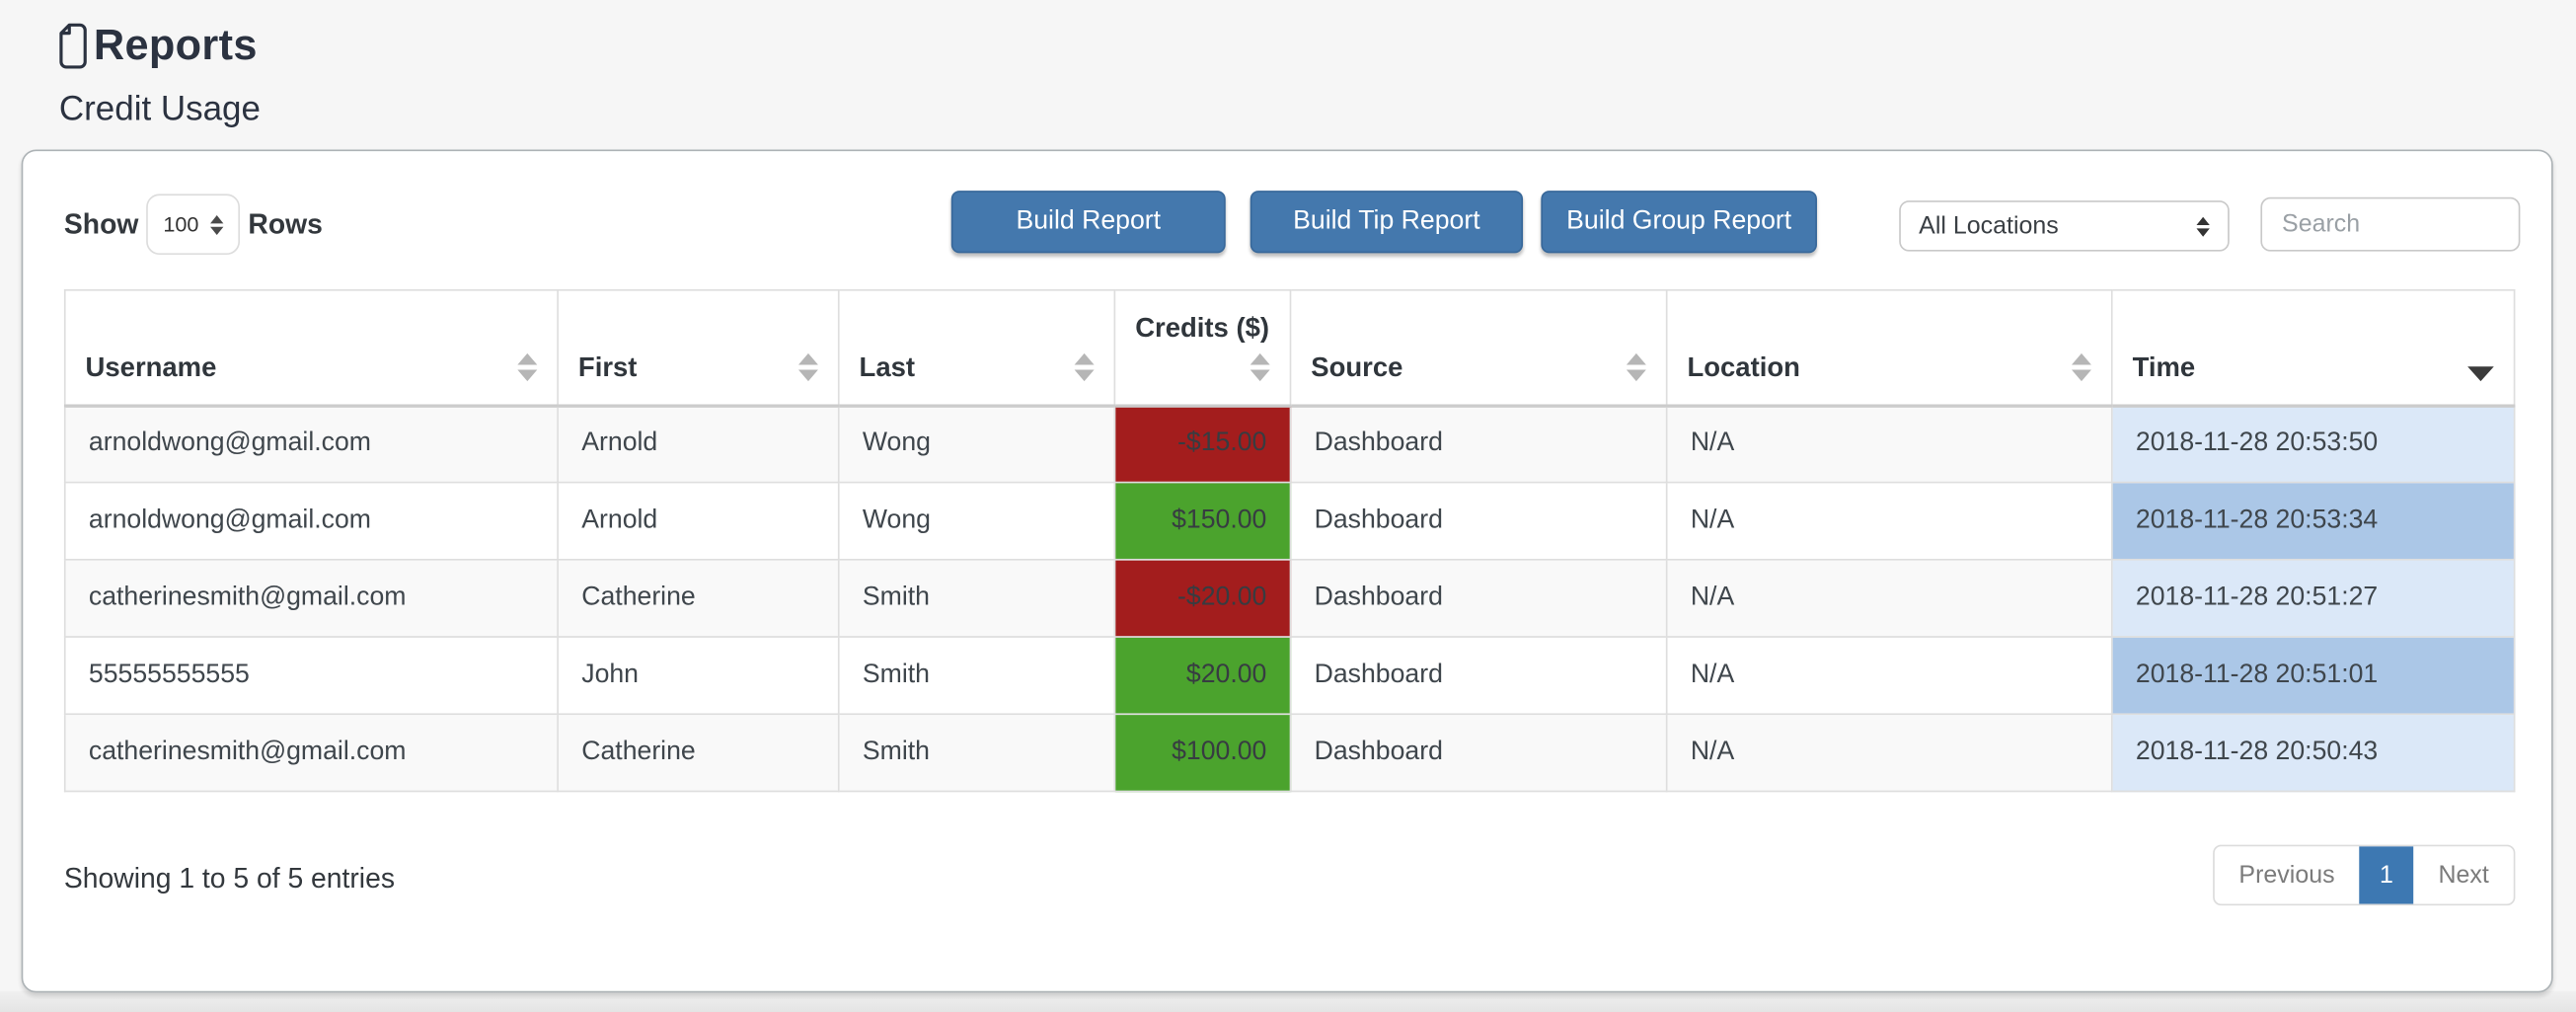 The width and height of the screenshot is (2576, 1012). Describe the element at coordinates (1679, 223) in the screenshot. I see `build-group-report-button: Build Group Report` at that location.